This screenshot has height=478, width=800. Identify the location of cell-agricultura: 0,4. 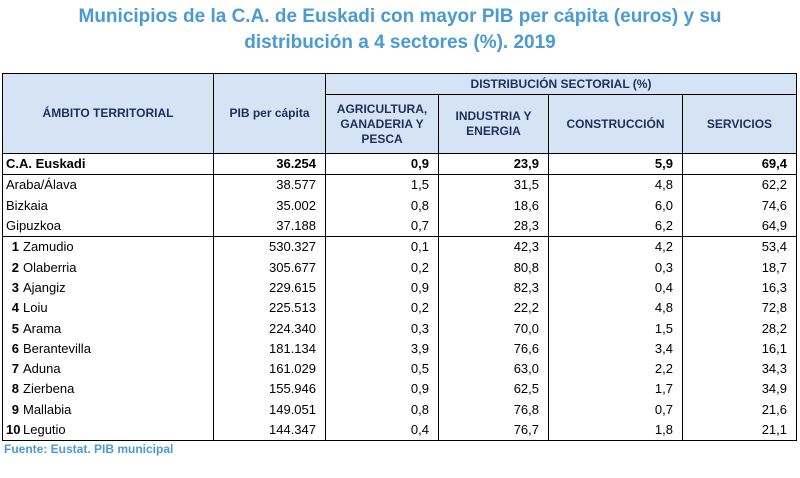
(382, 430).